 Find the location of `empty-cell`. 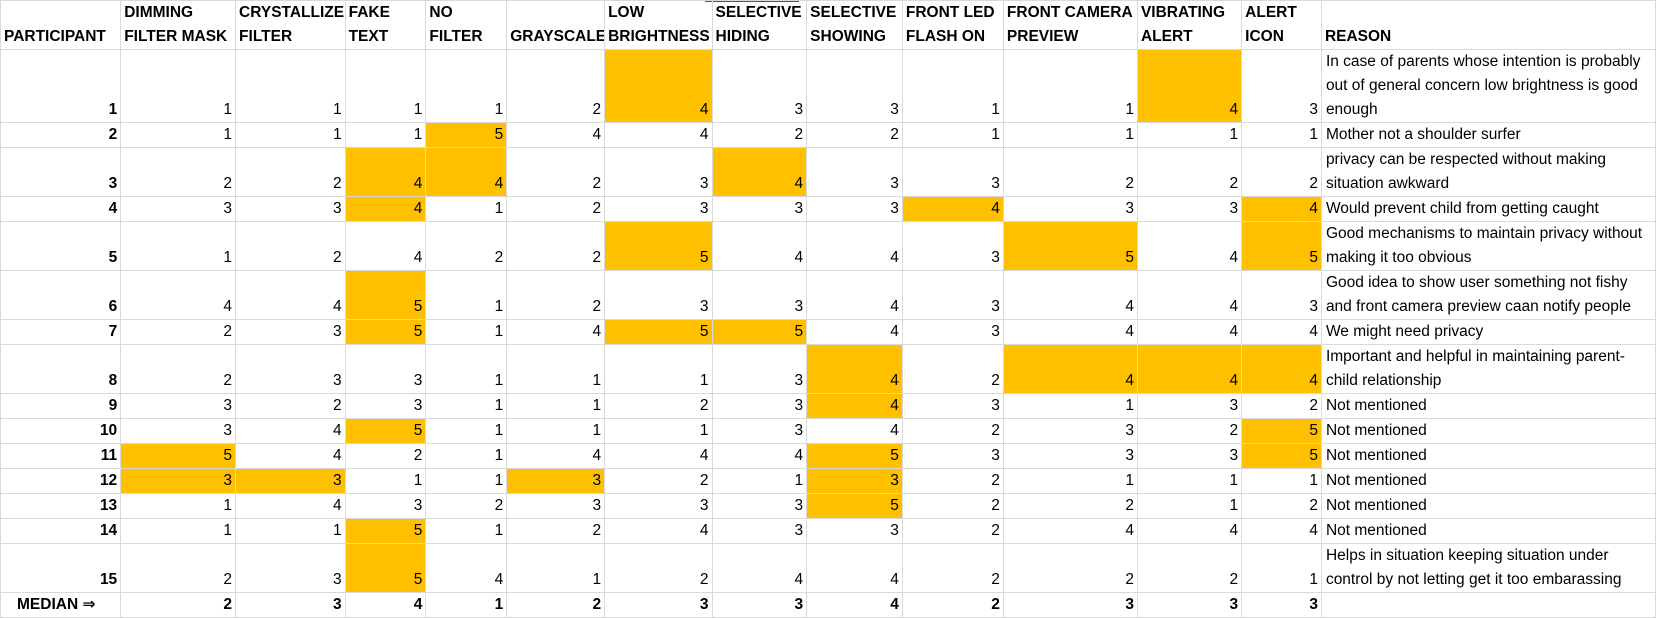

empty-cell is located at coordinates (1488, 605).